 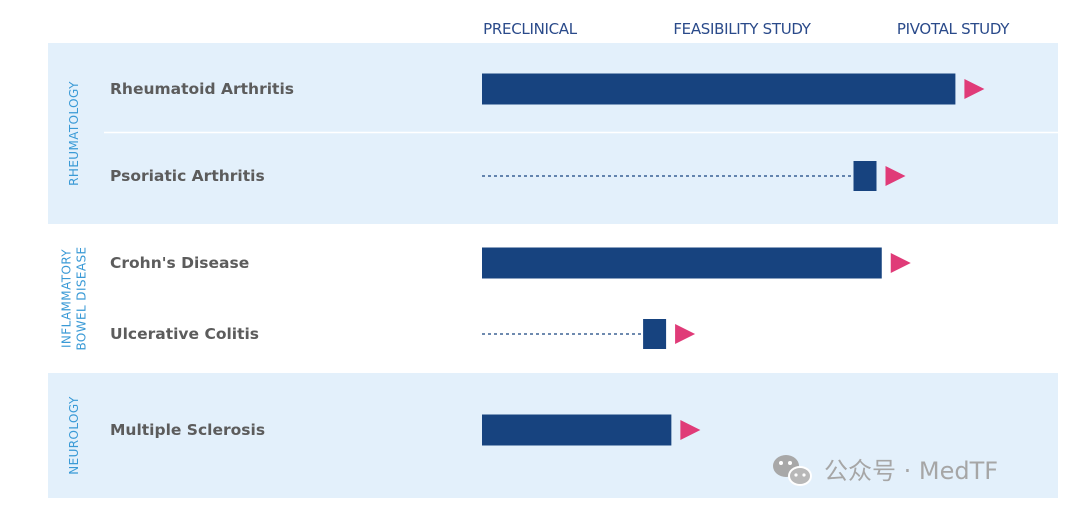 I want to click on wechat-icon, so click(x=792, y=470).